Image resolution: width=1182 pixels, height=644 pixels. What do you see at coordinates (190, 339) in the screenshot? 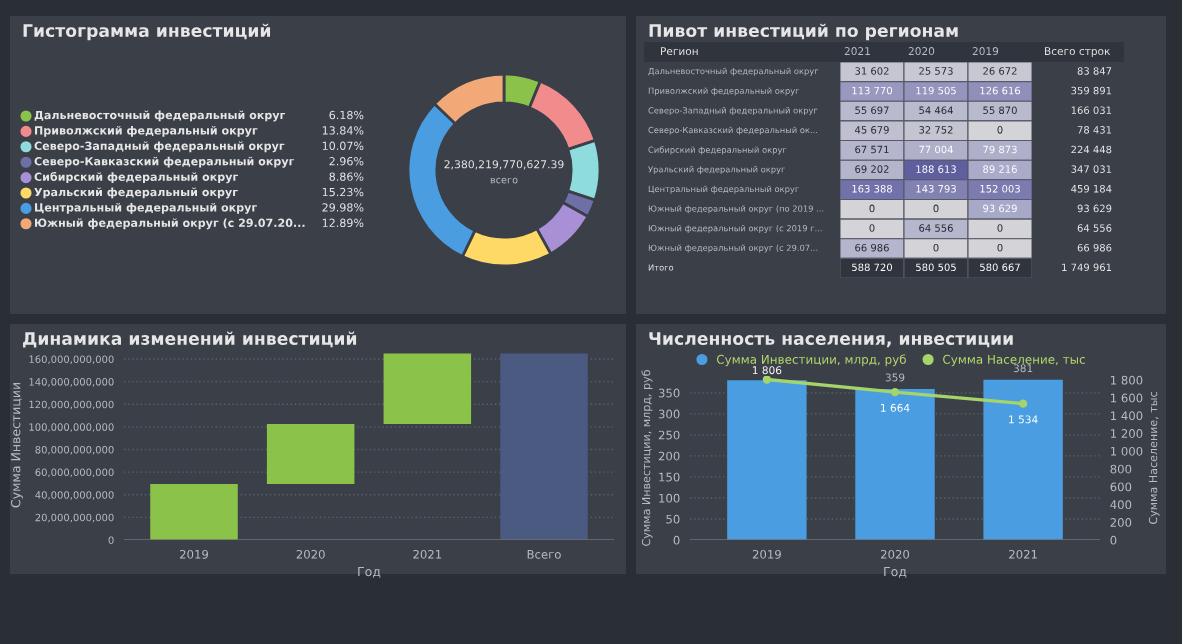
I see `chart-title: Динамика изменений инвестиций` at bounding box center [190, 339].